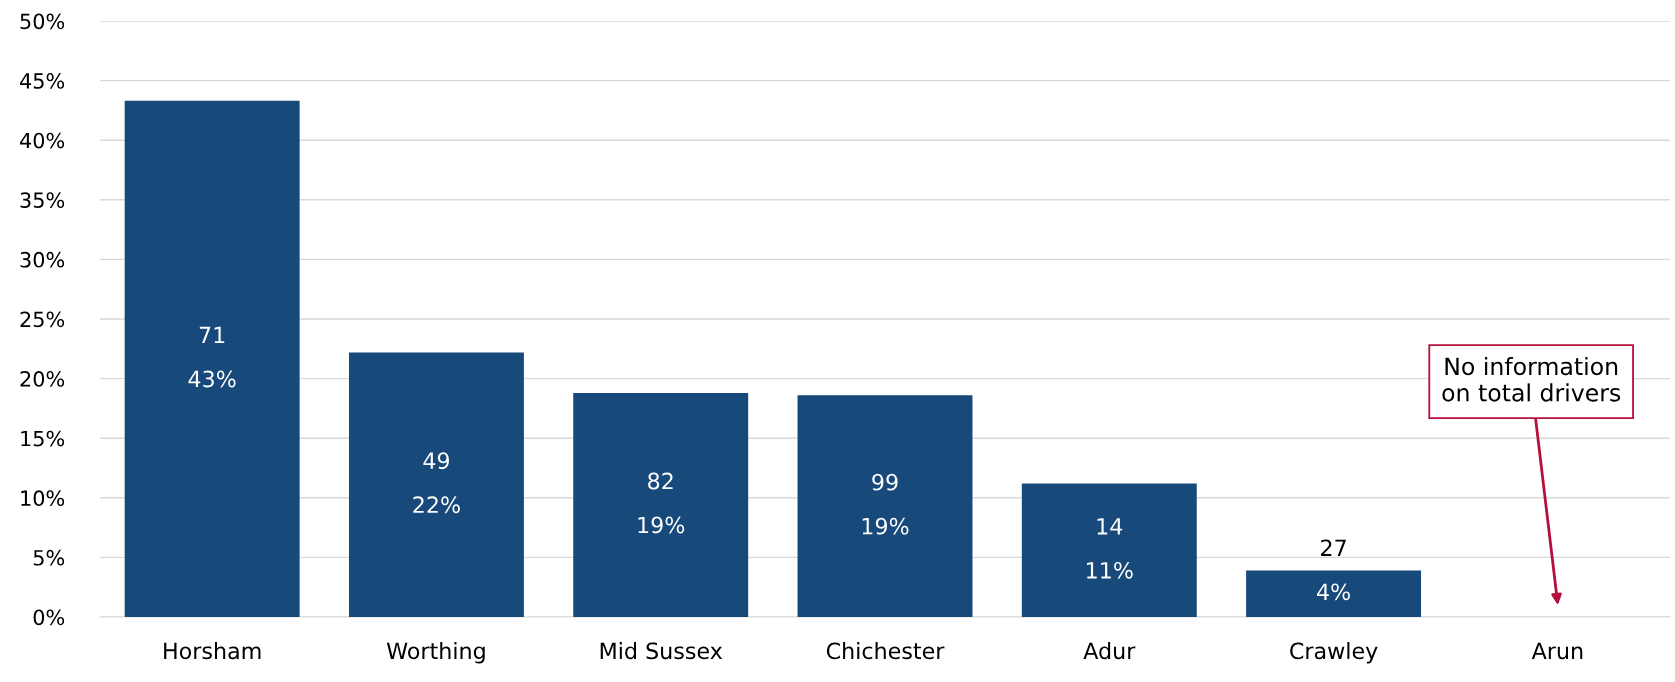  Describe the element at coordinates (42, 379) in the screenshot. I see `y-tick-label: 20%` at that location.